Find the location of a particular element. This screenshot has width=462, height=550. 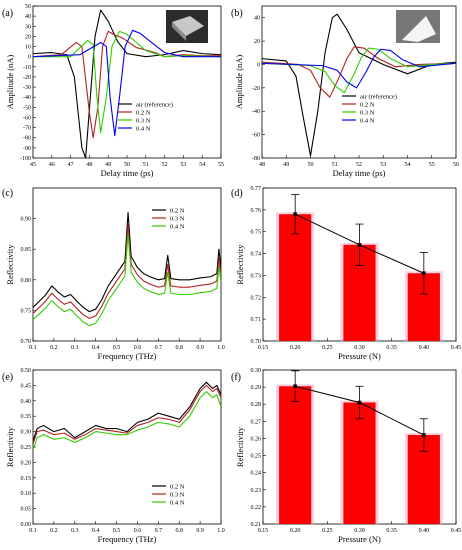

y-tick-label: 0.15 is located at coordinates (26, 479).